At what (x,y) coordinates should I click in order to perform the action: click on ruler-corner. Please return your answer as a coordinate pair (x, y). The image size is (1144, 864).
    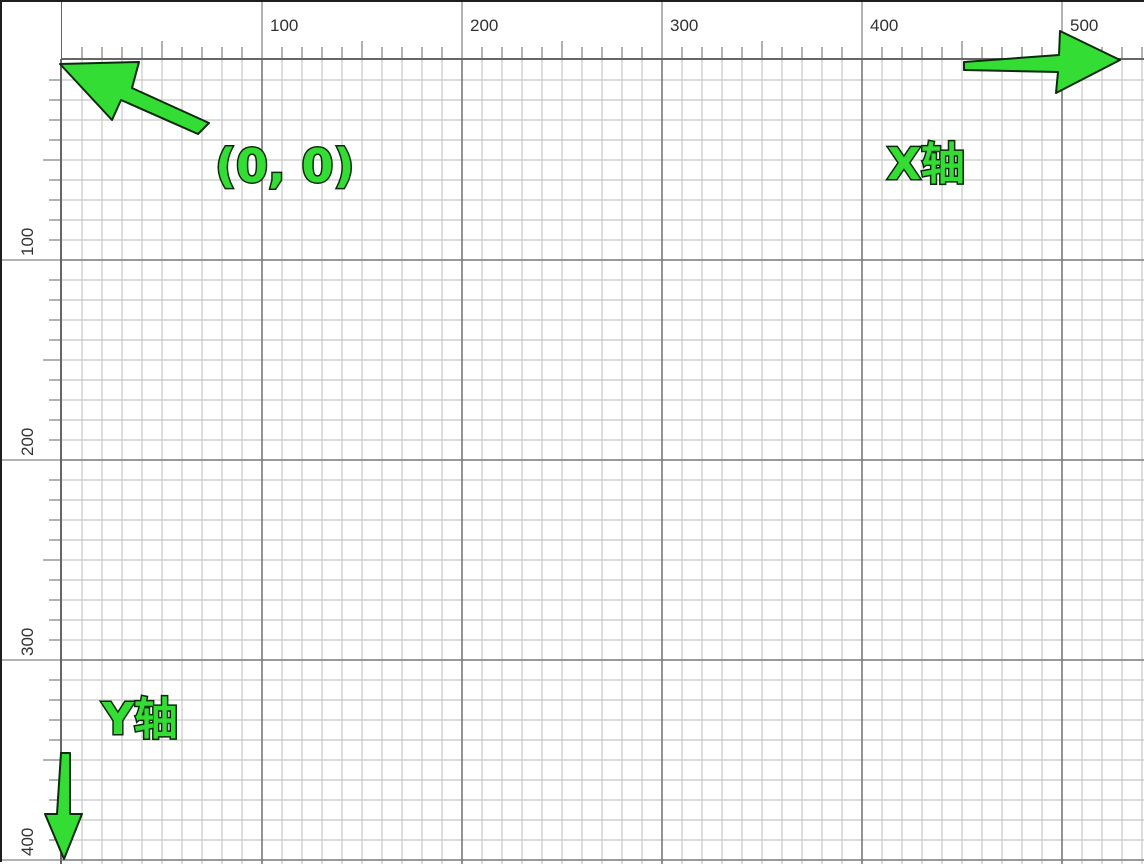
    Looking at the image, I should click on (31, 30).